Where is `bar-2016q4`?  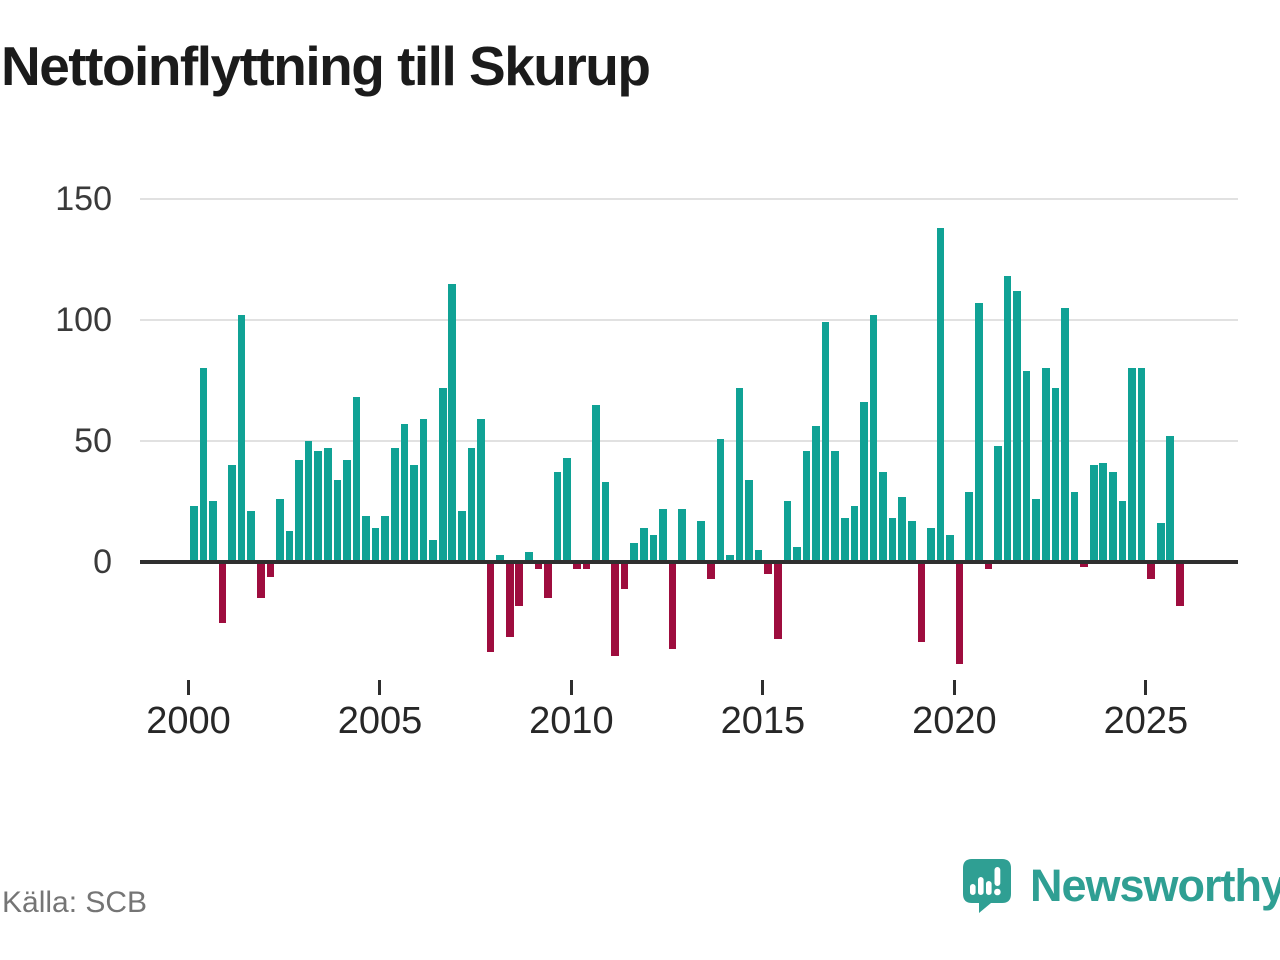
bar-2016q4 is located at coordinates (835, 506).